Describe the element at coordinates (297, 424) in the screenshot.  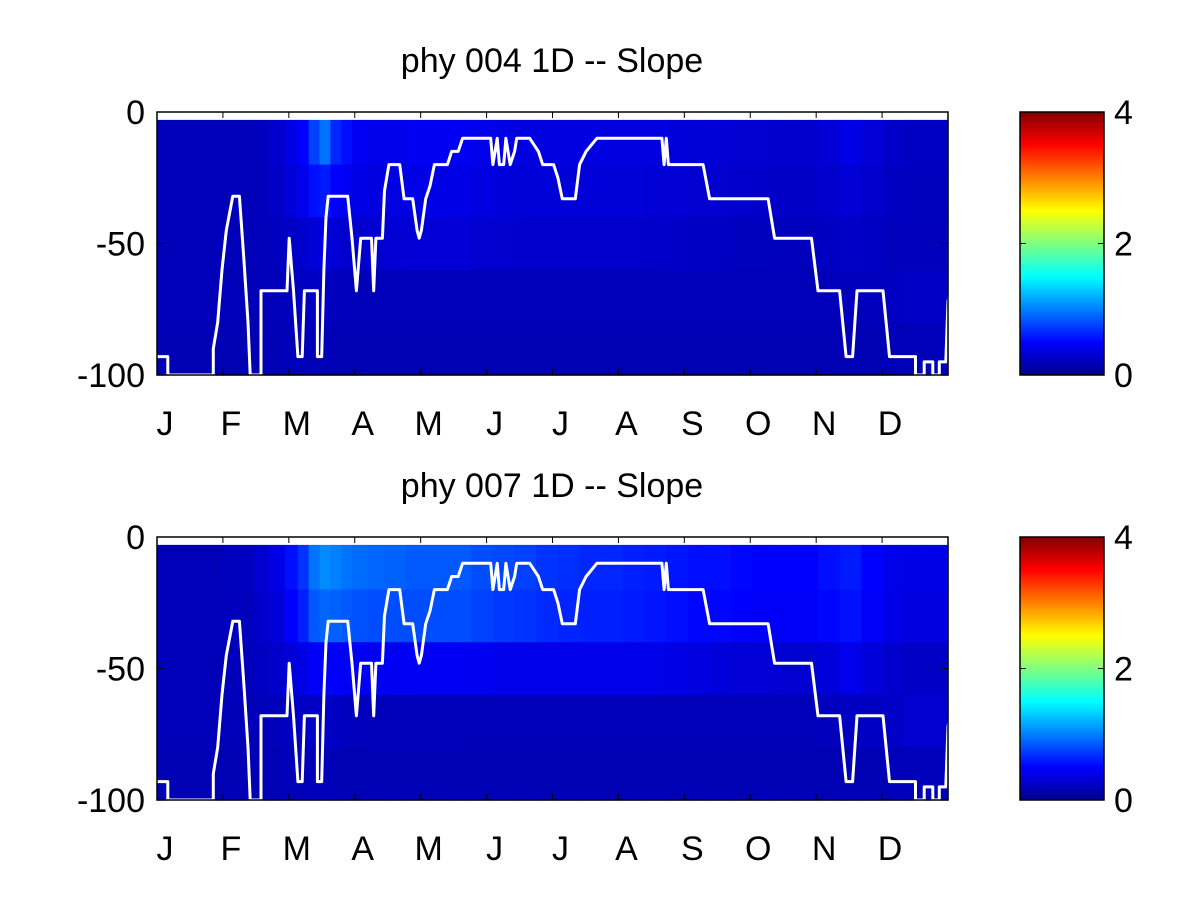
I see `x-tick-label: M` at that location.